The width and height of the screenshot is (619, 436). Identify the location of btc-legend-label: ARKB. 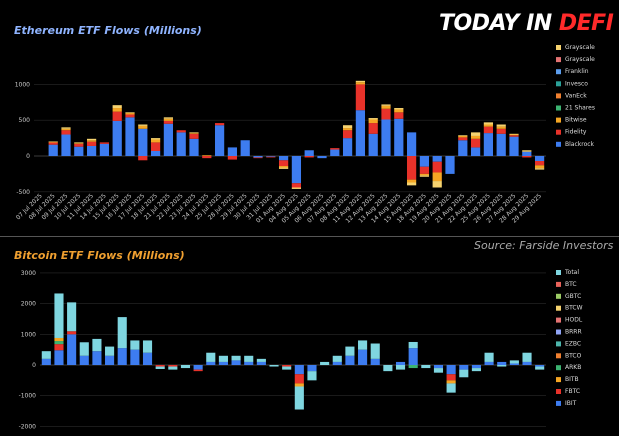
(573, 367).